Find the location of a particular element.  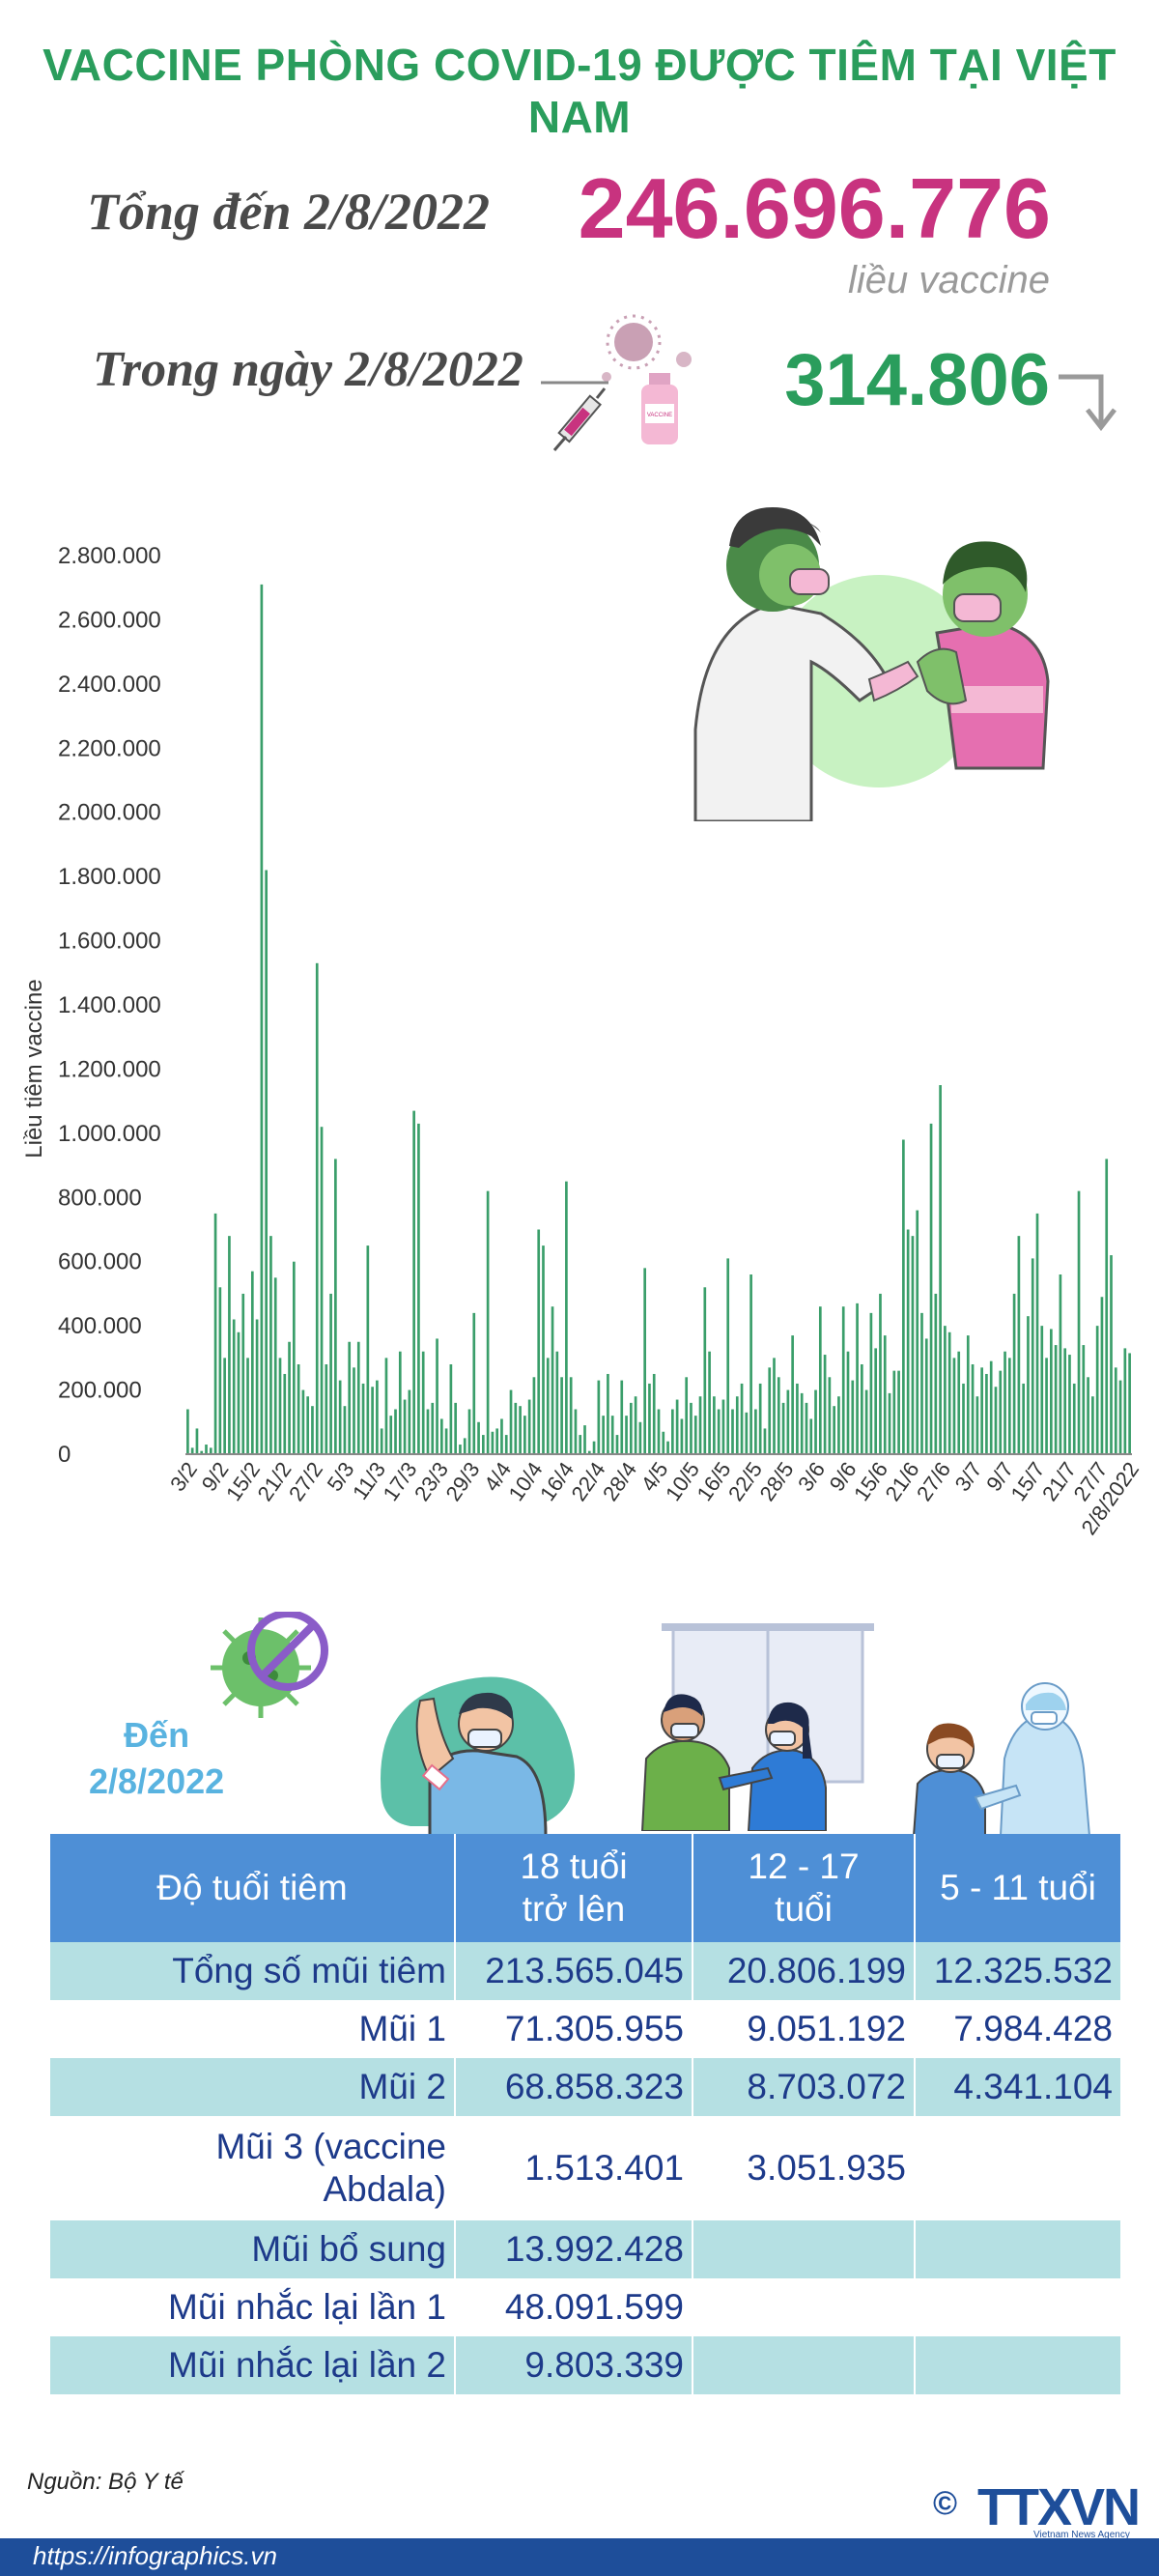

total-unit: liều vaccine is located at coordinates (949, 280).